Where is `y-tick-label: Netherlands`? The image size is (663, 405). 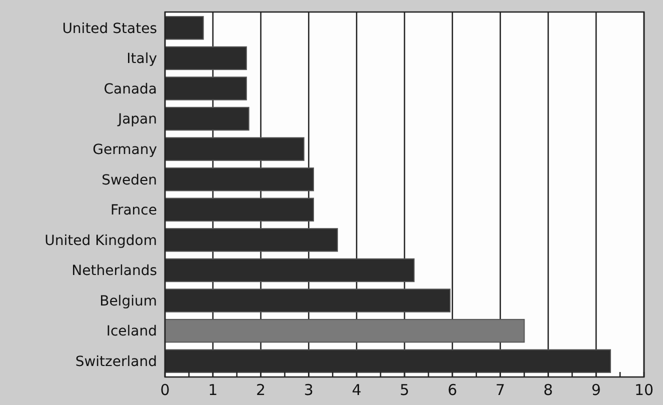
y-tick-label: Netherlands is located at coordinates (114, 271).